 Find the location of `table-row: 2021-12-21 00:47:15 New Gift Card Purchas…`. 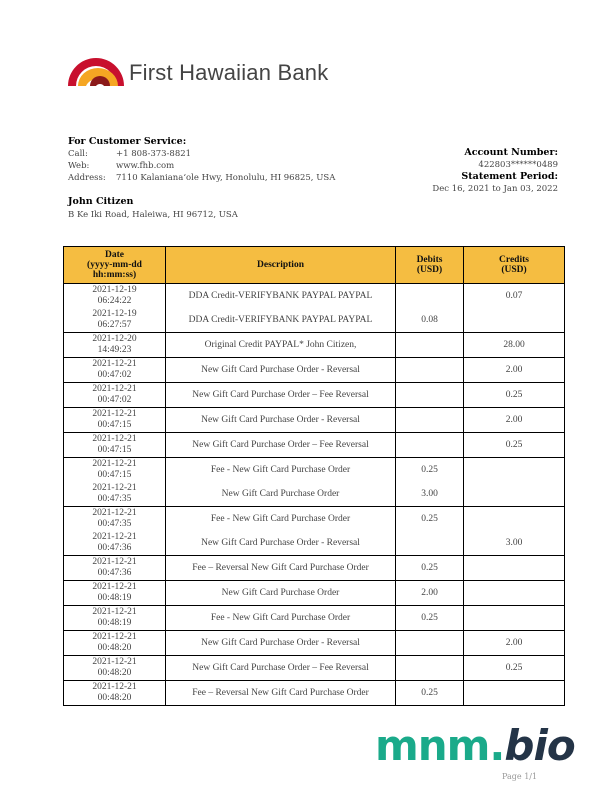

table-row: 2021-12-21 00:47:15 New Gift Card Purchas… is located at coordinates (314, 420).